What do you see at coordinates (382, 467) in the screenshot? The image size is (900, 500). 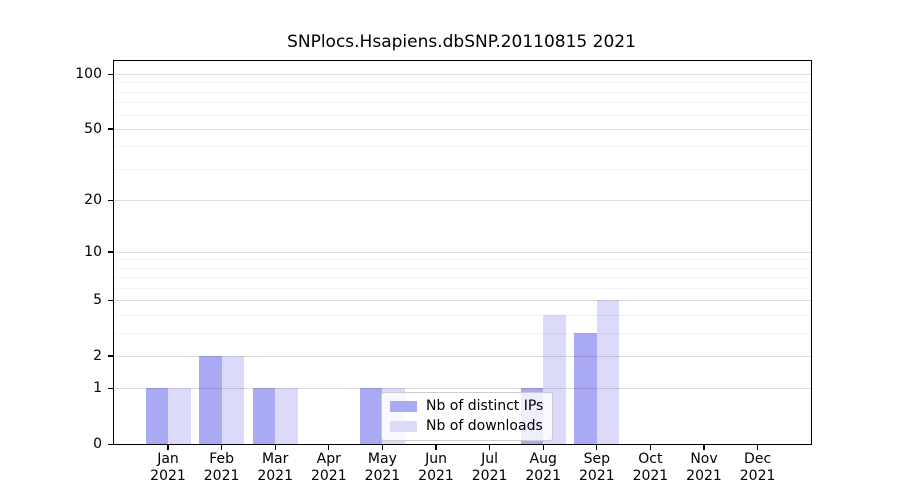 I see `x-axis-tick-label: May 2021` at bounding box center [382, 467].